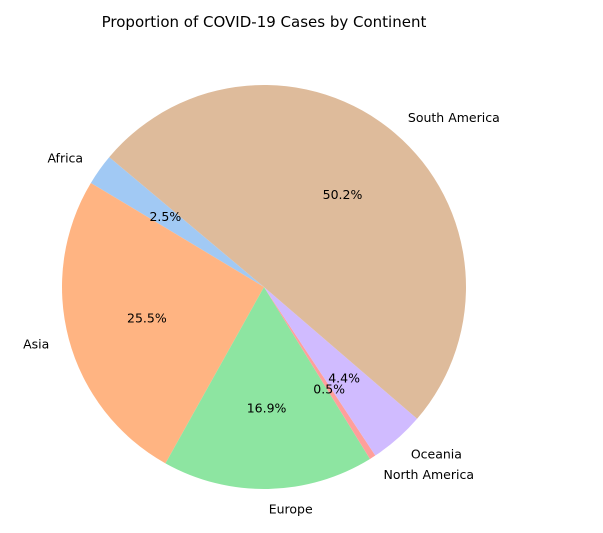 The width and height of the screenshot is (603, 533). I want to click on pie-slice-europe, so click(267, 388).